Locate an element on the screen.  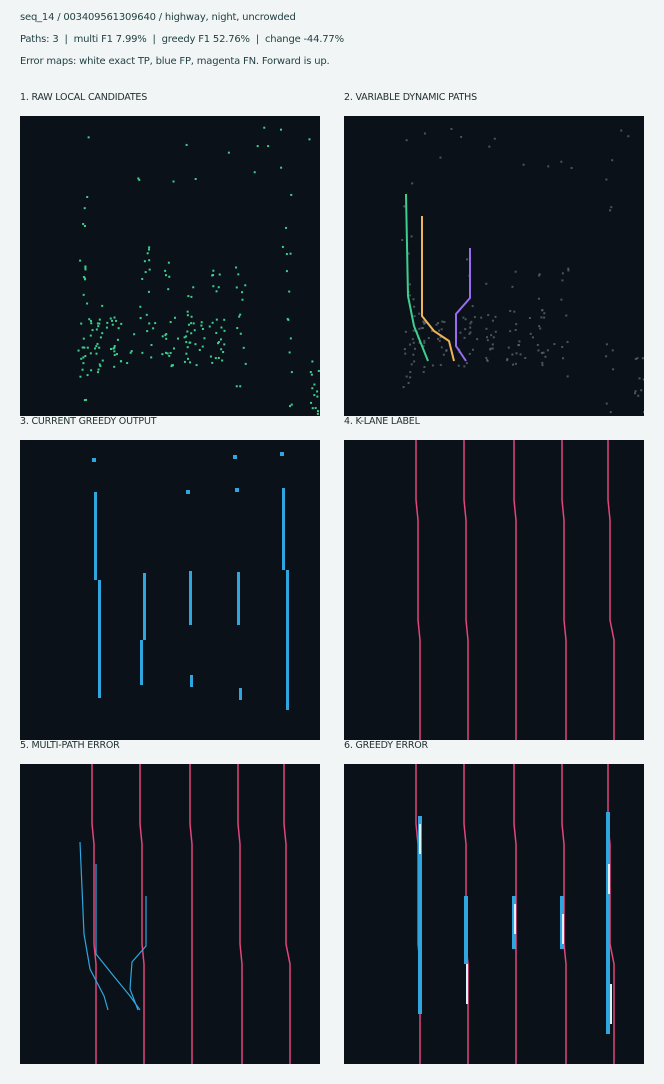
path-line is located at coordinates (438, 289).